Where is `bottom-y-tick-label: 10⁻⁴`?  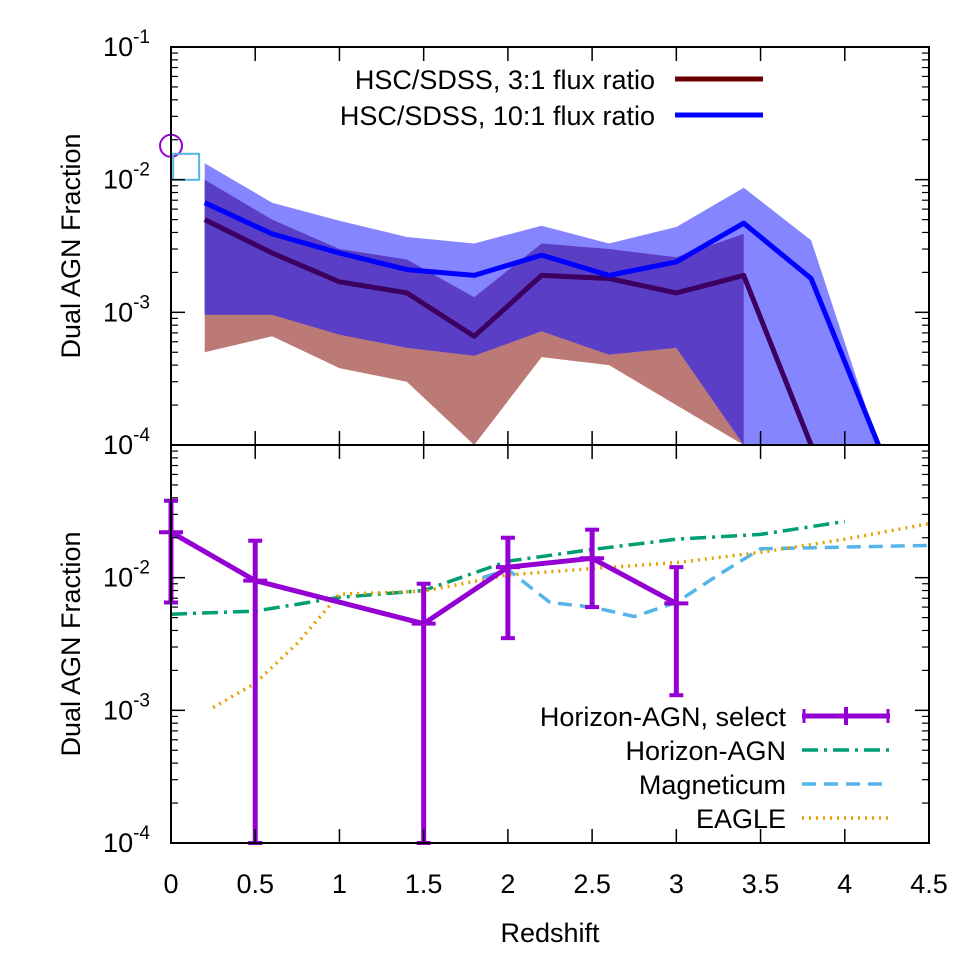
bottom-y-tick-label: 10⁻⁴ is located at coordinates (126, 840).